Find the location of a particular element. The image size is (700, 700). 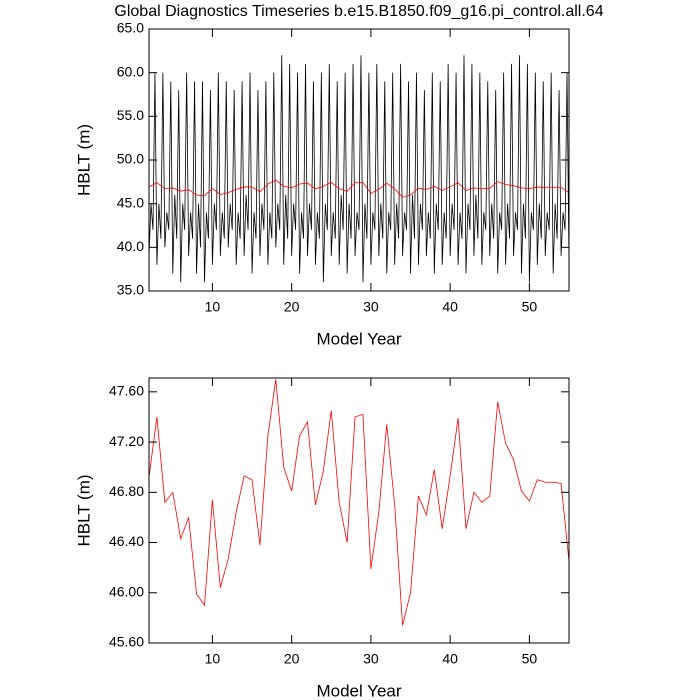

y-tick-label: 46.80 is located at coordinates (126, 491).